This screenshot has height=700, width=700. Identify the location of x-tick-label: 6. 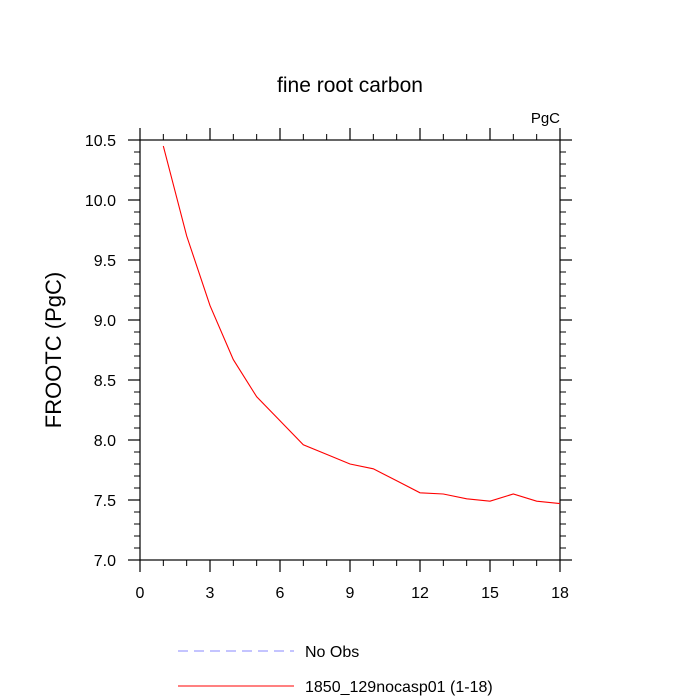
(280, 593).